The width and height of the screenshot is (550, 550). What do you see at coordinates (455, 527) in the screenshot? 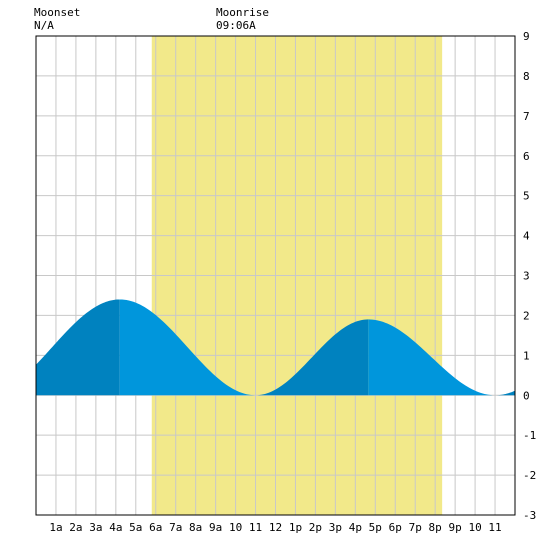
I see `x-tick-label: 9p` at bounding box center [455, 527].